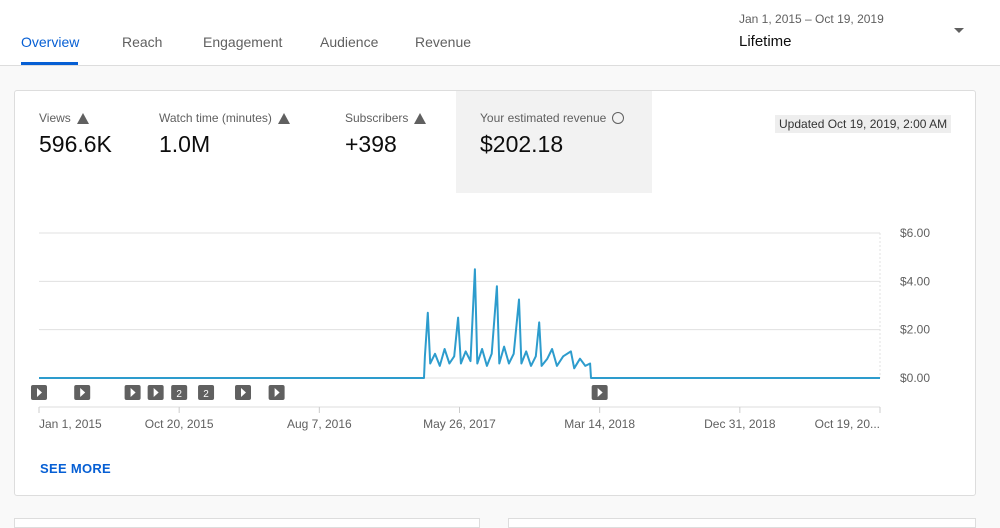 The width and height of the screenshot is (1000, 528). What do you see at coordinates (811, 19) in the screenshot?
I see `date-range-text: Jan 1, 2015 – Oct 19, 2019` at bounding box center [811, 19].